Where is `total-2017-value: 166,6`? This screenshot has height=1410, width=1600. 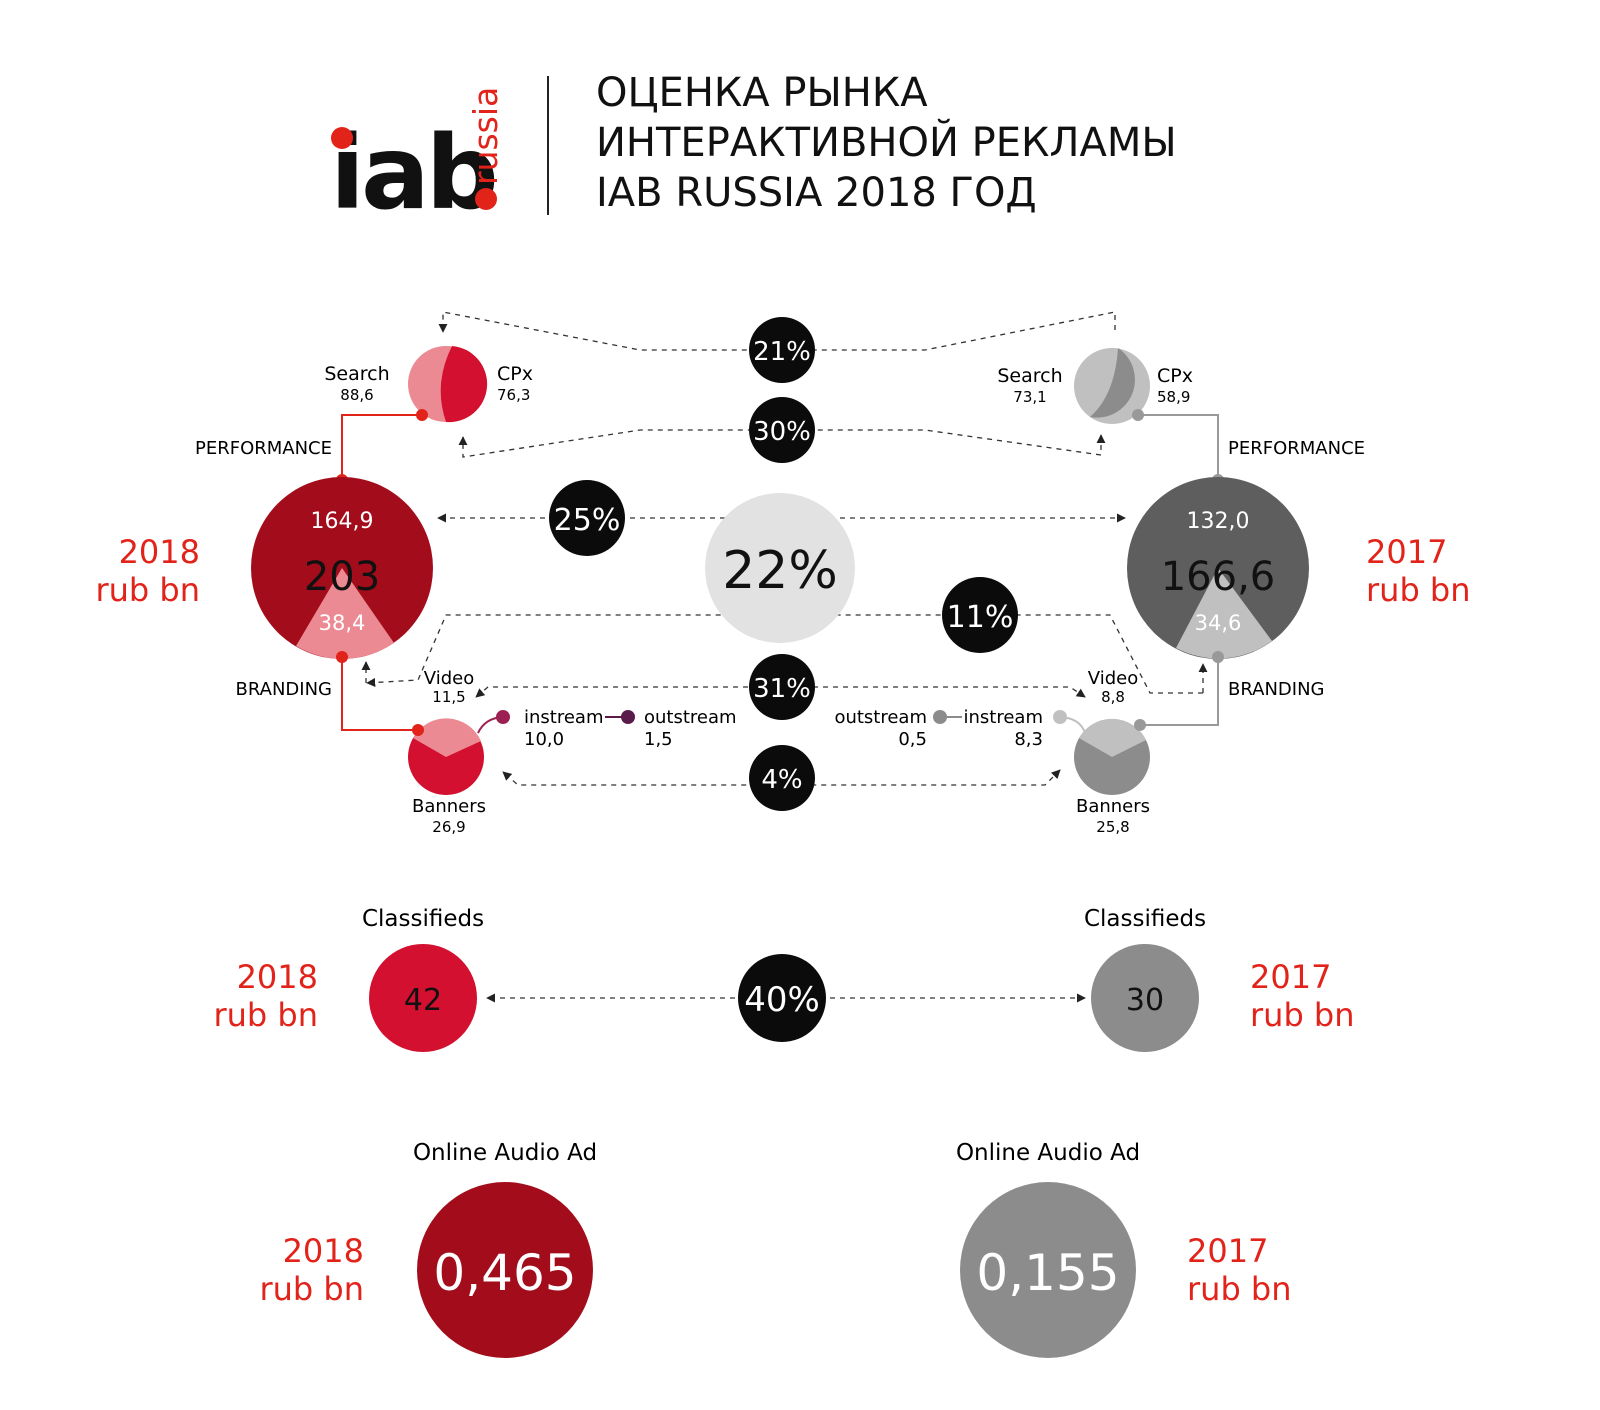 total-2017-value: 166,6 is located at coordinates (1218, 577).